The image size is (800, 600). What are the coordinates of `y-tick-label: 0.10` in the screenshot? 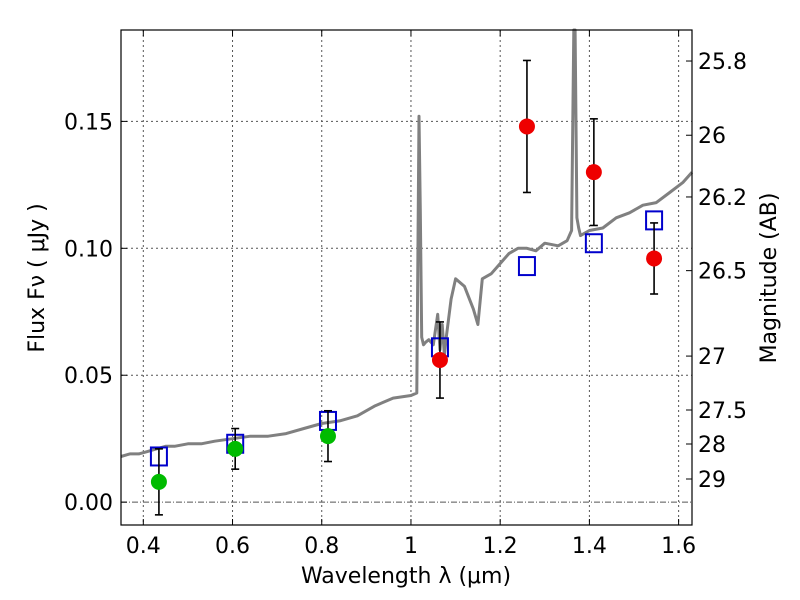 It's located at (88, 249).